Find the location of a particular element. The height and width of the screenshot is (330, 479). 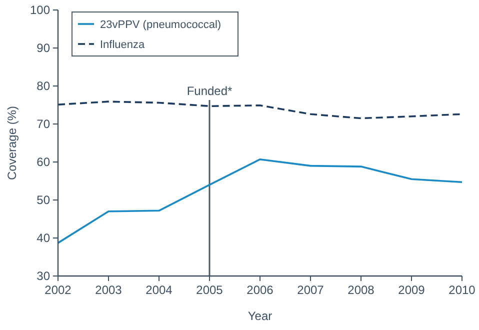

x-tick-label: 2008 is located at coordinates (361, 290).